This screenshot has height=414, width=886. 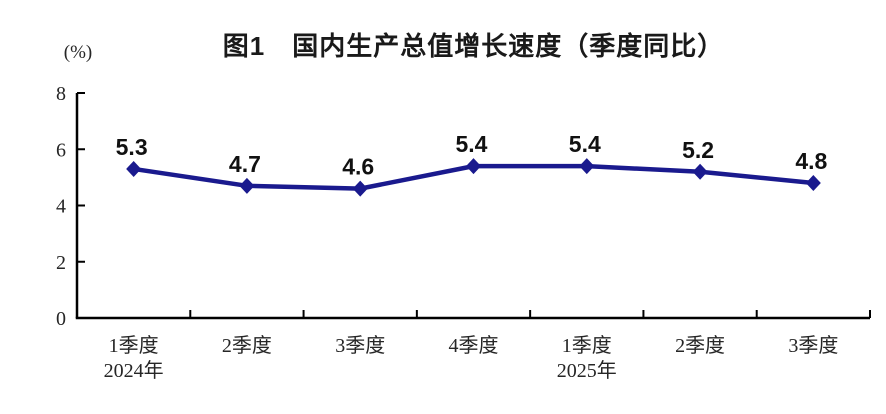 I want to click on y-tick-label: 8, so click(x=61, y=94).